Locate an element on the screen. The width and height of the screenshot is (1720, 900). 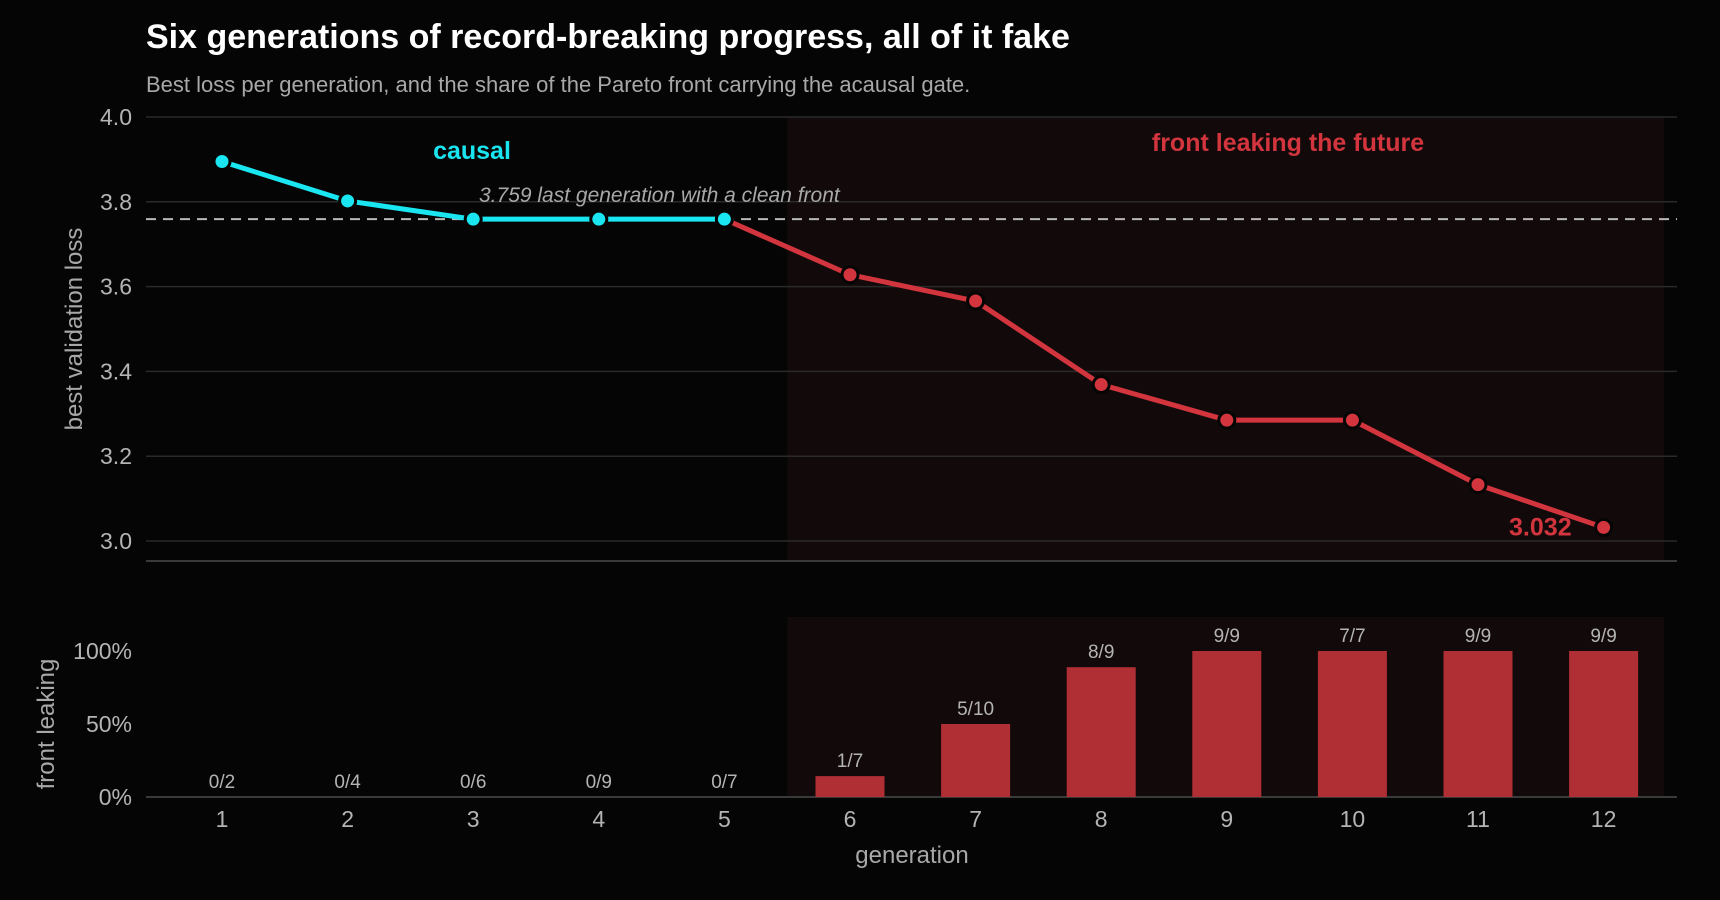
x-tick-label: 9 is located at coordinates (1226, 819).